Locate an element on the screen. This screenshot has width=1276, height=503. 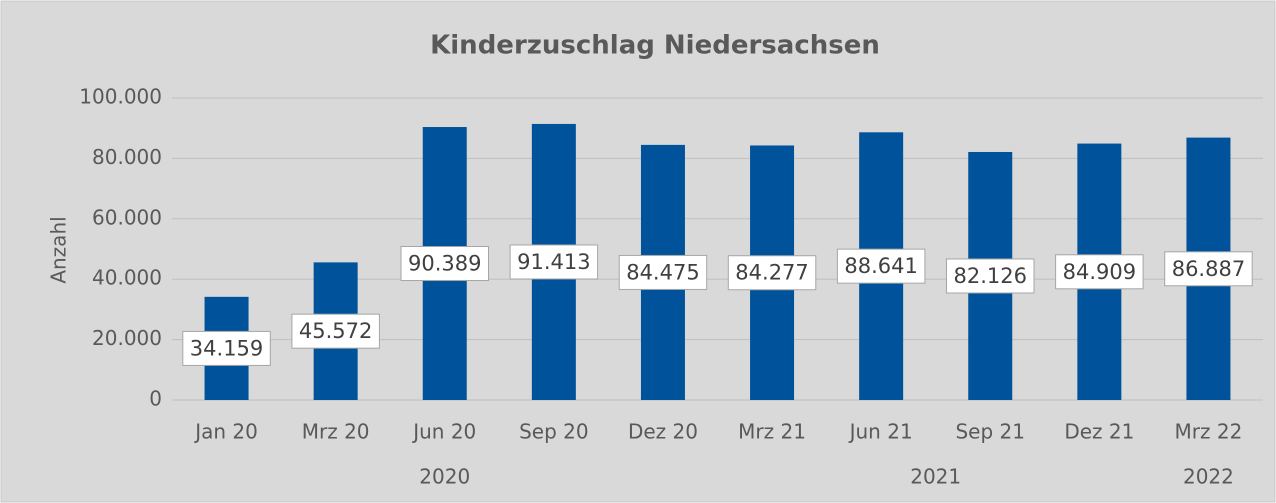
group-label: 2020 is located at coordinates (444, 477).